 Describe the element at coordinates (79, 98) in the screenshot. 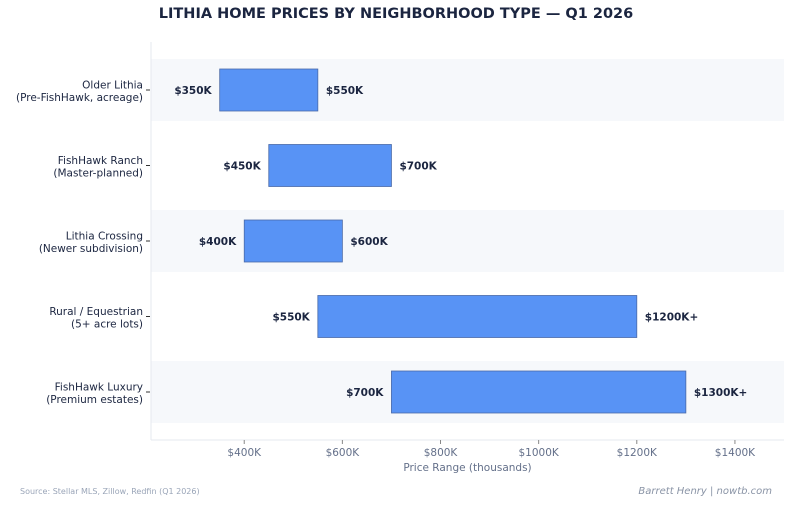

I see `category-label-line2: (Pre-FishHawk, acreage)` at that location.